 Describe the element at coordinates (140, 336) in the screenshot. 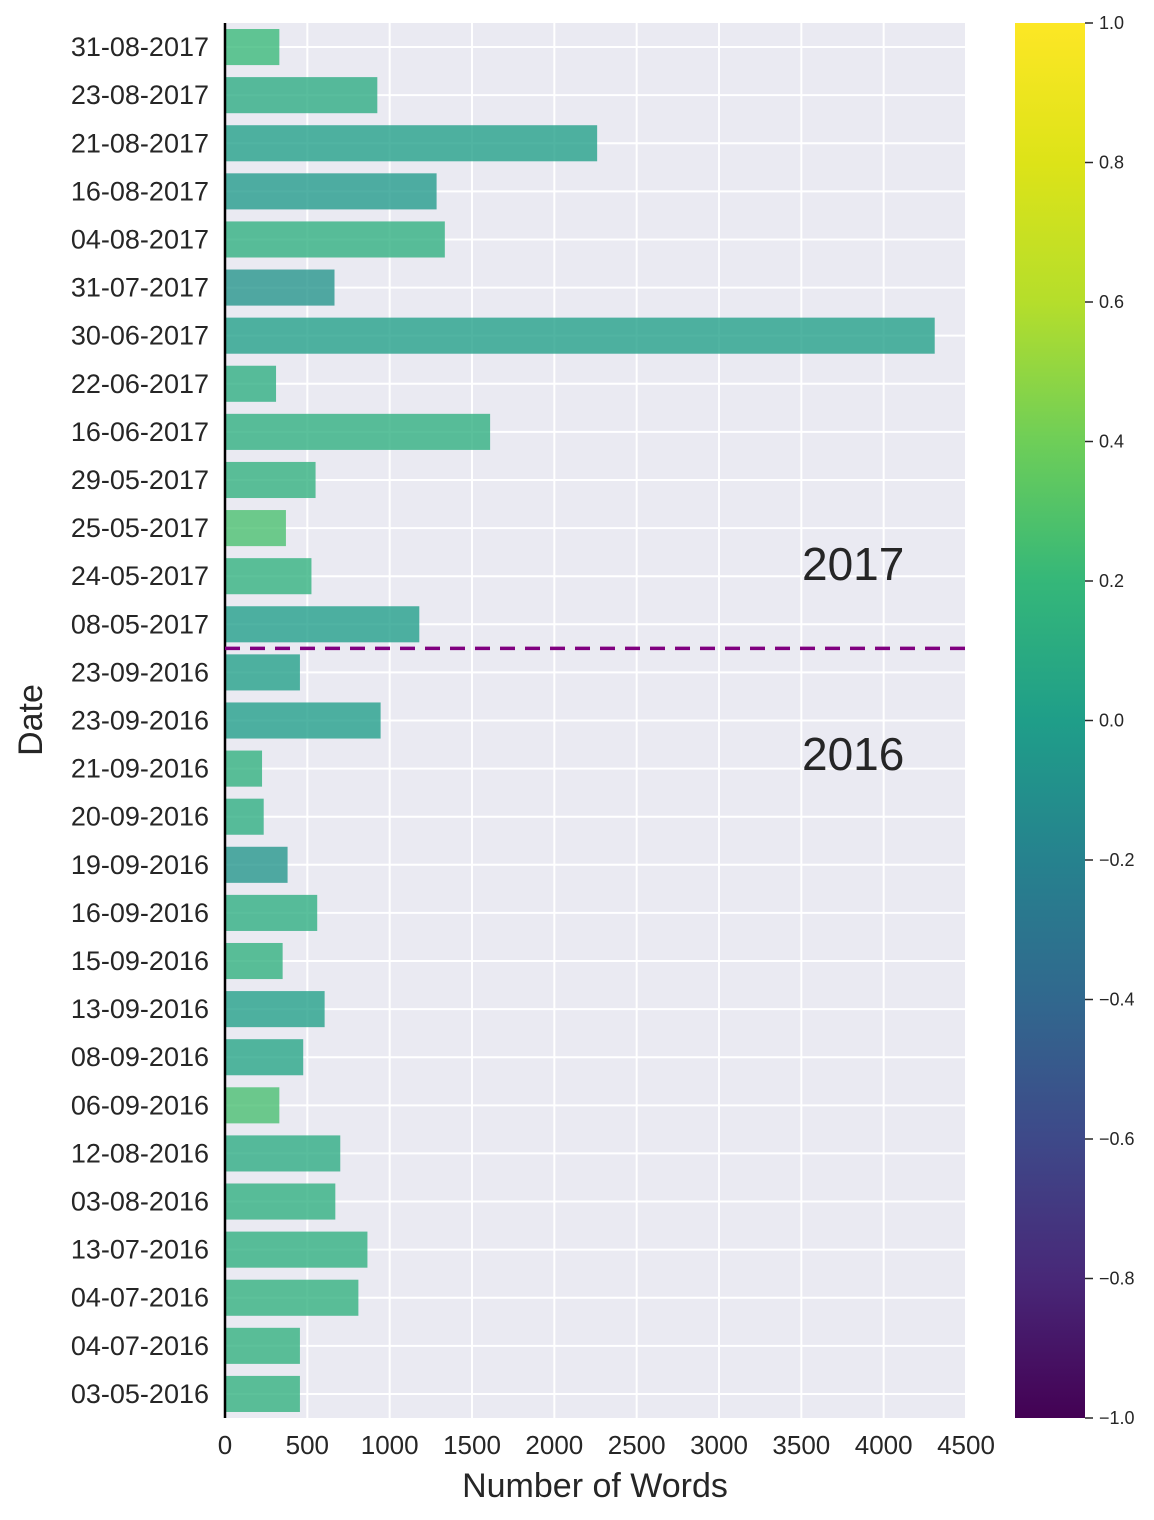

I see `y-tick-label: 30-06-2017` at that location.